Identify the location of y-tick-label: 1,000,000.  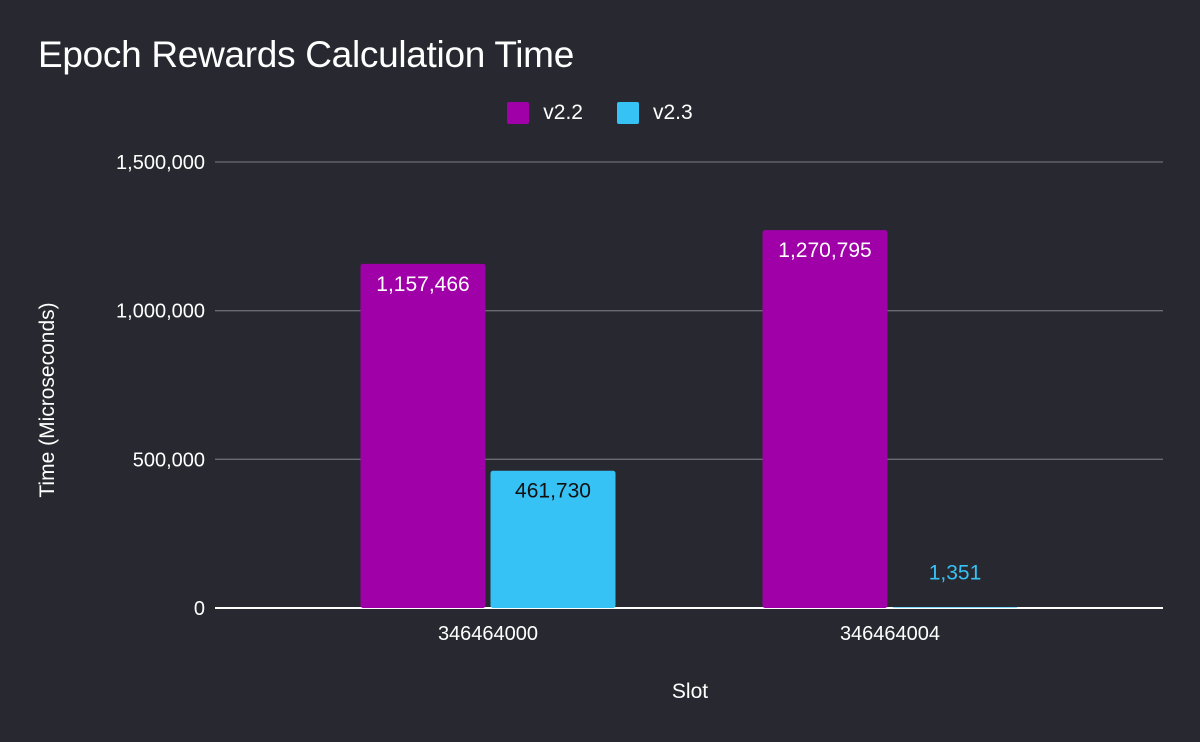
(160, 312).